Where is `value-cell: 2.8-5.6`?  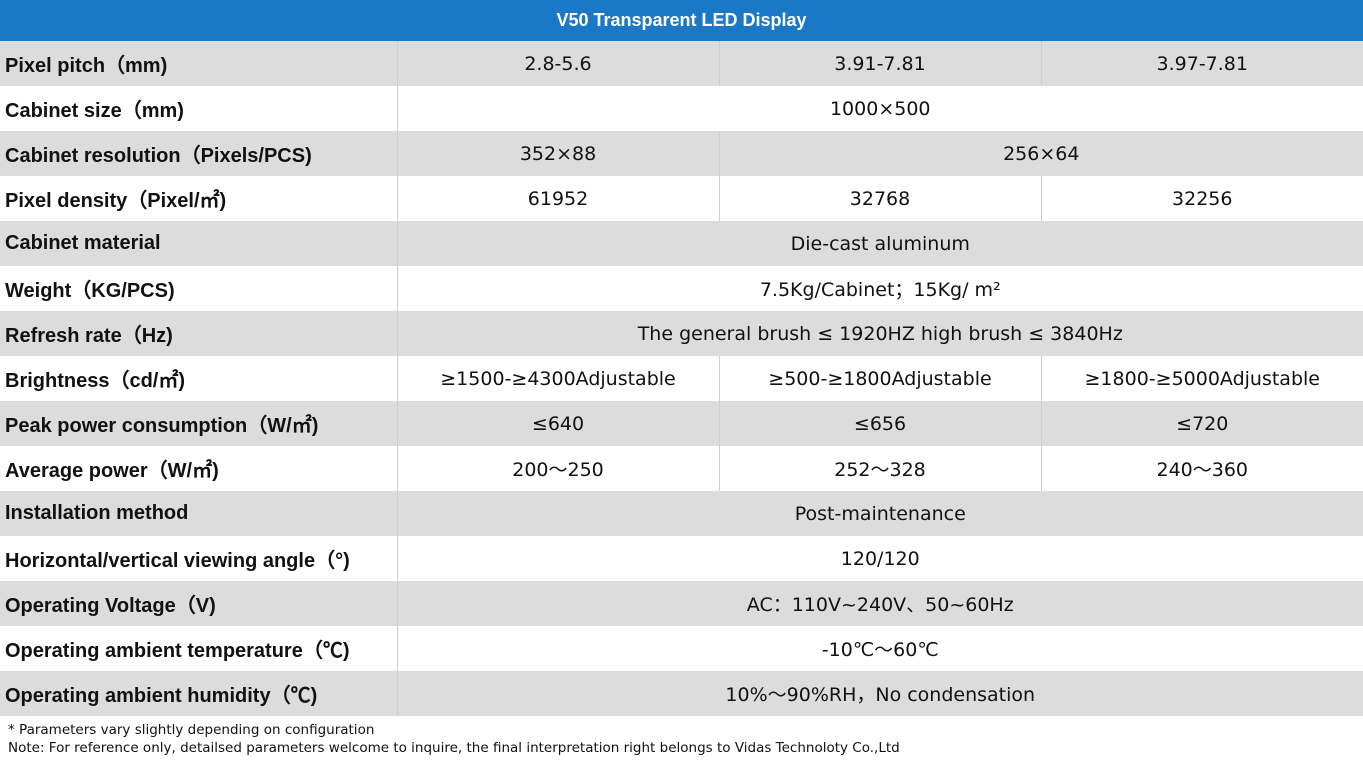 value-cell: 2.8-5.6 is located at coordinates (558, 63).